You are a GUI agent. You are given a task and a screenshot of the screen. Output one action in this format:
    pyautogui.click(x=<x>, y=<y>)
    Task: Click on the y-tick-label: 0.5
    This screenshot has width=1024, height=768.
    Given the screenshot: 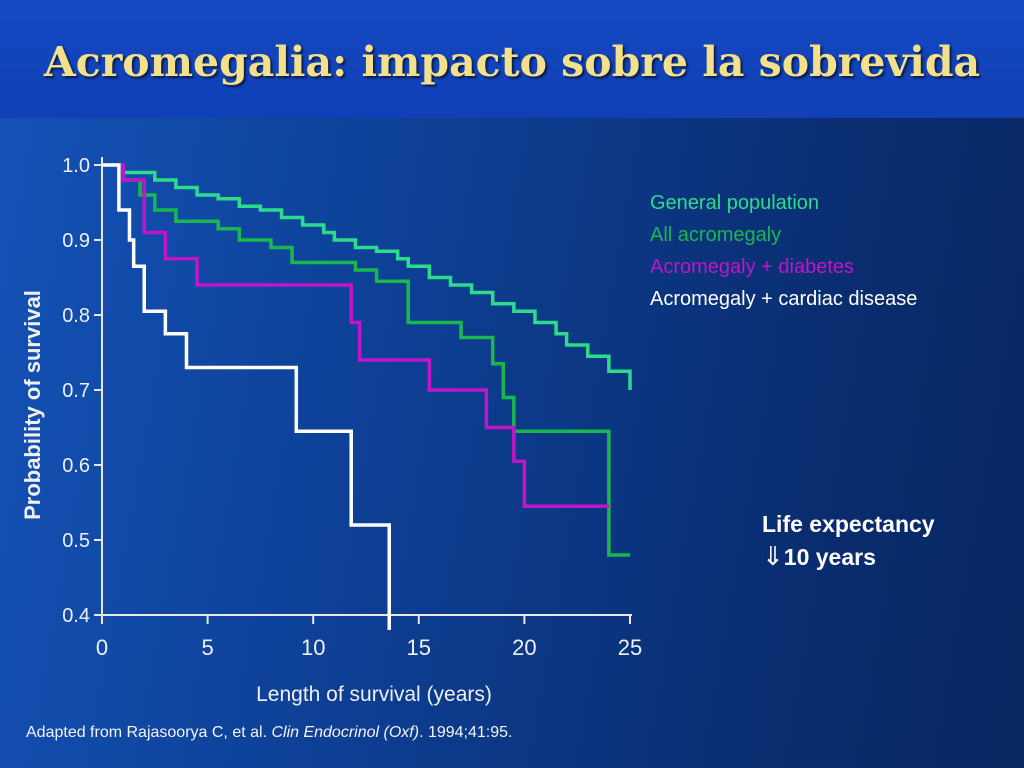 What is the action you would take?
    pyautogui.click(x=76, y=541)
    